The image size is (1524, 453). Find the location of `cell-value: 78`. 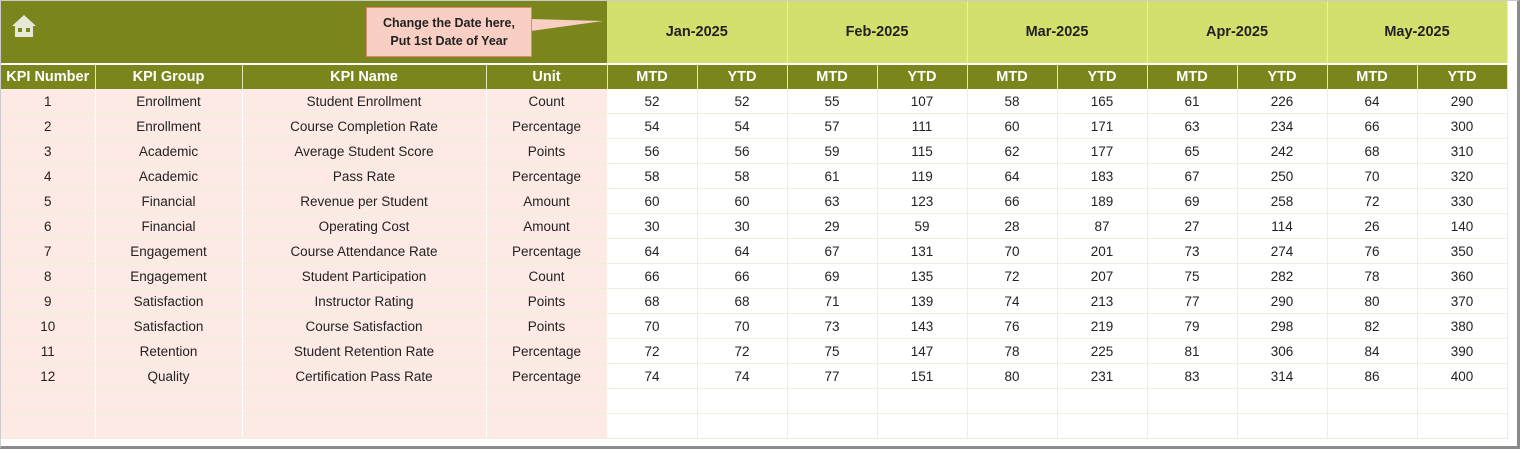

cell-value: 78 is located at coordinates (1372, 276).